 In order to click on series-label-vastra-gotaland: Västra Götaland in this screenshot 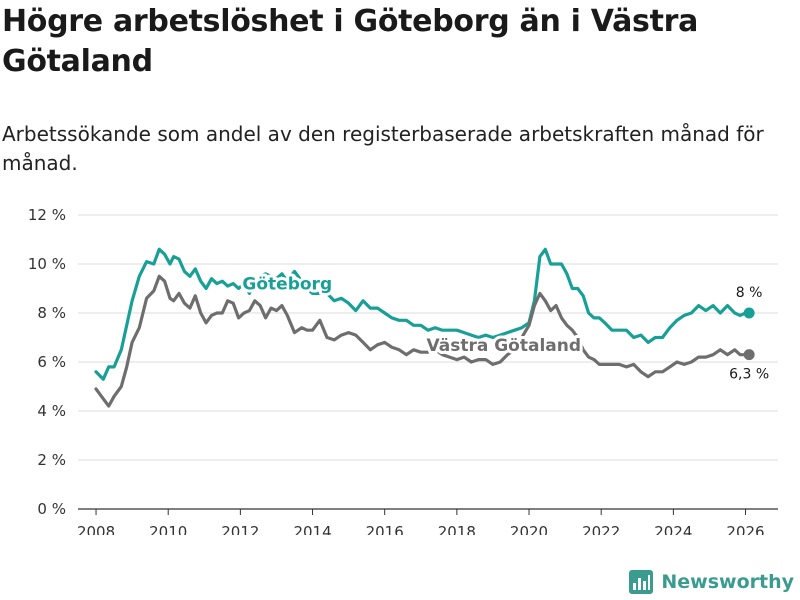, I will do `click(504, 346)`.